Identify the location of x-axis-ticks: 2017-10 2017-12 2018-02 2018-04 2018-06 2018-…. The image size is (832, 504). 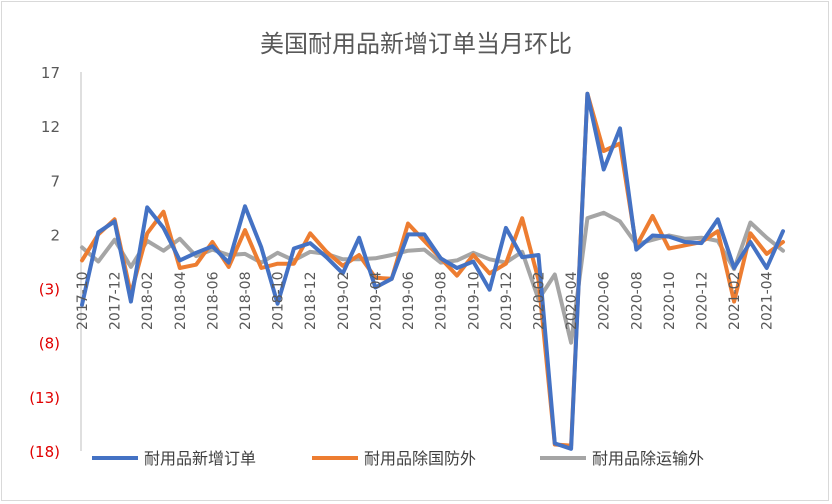
(425, 300).